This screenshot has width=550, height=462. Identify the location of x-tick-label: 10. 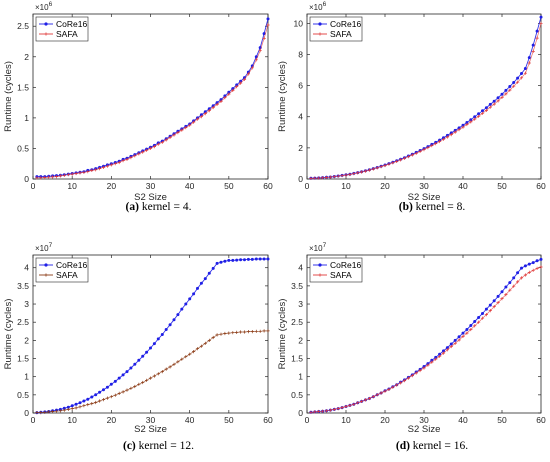
(346, 420).